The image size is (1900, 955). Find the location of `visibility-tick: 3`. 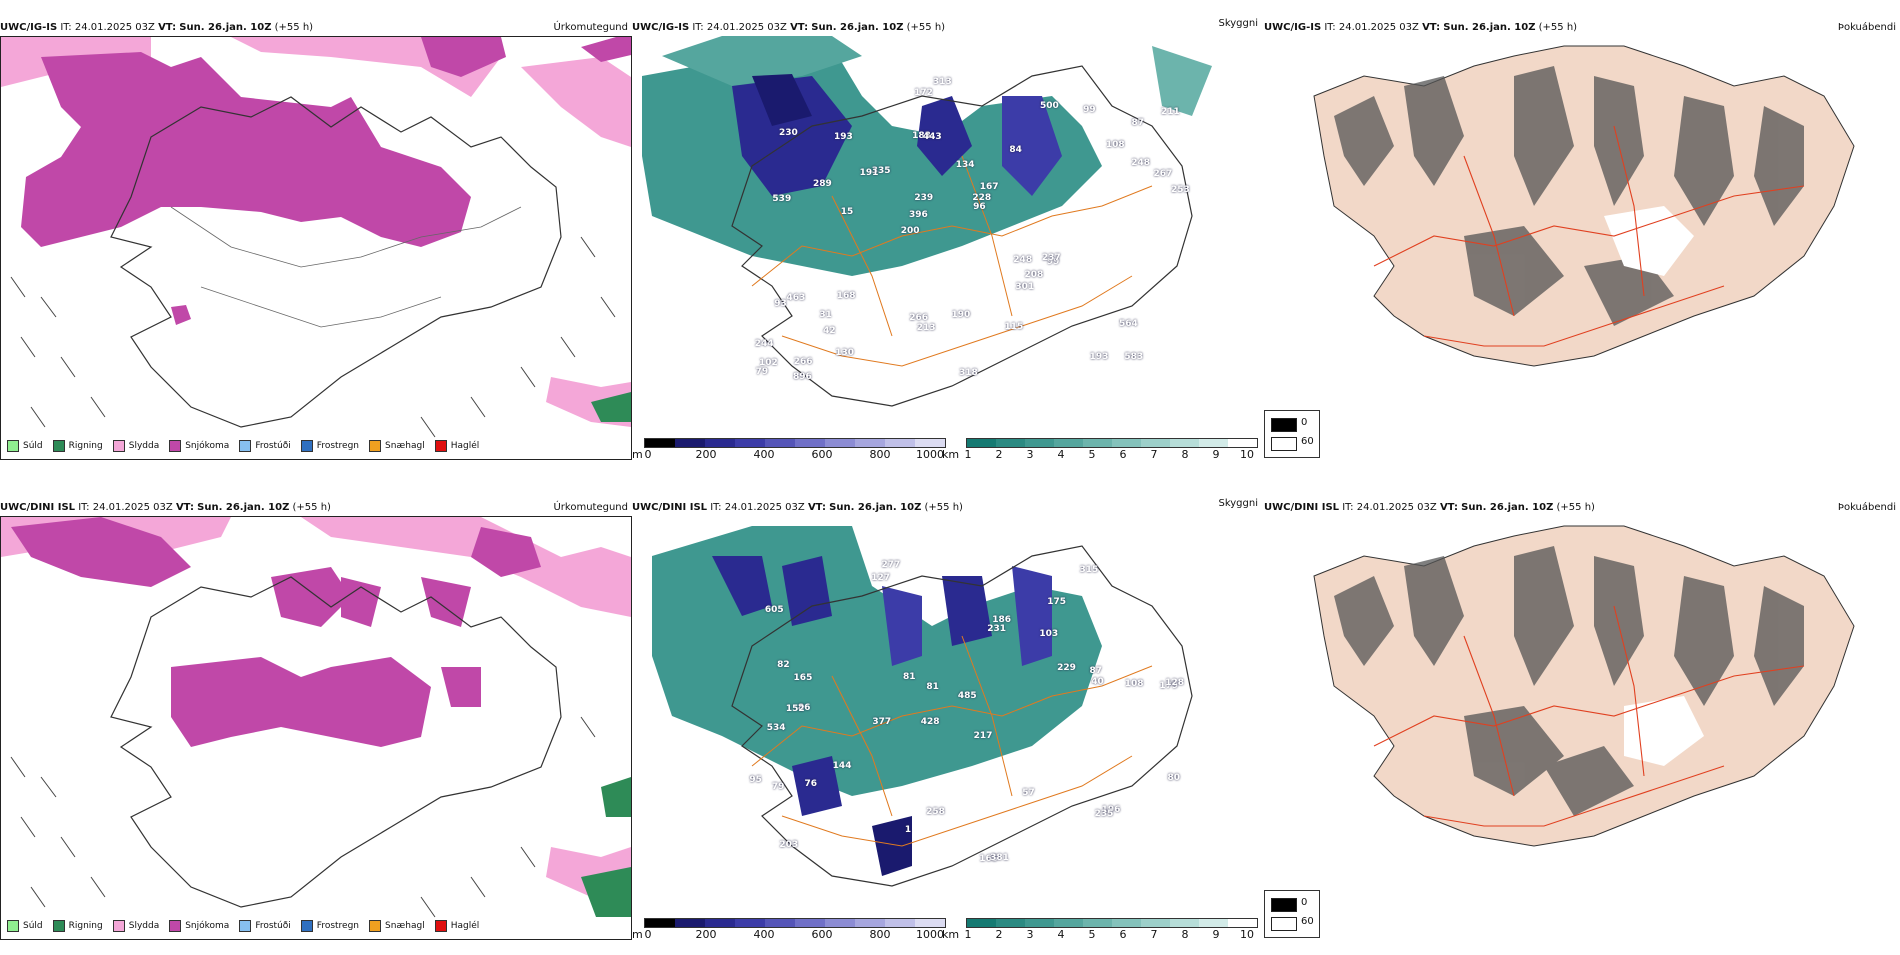

visibility-tick: 3 is located at coordinates (1030, 454).